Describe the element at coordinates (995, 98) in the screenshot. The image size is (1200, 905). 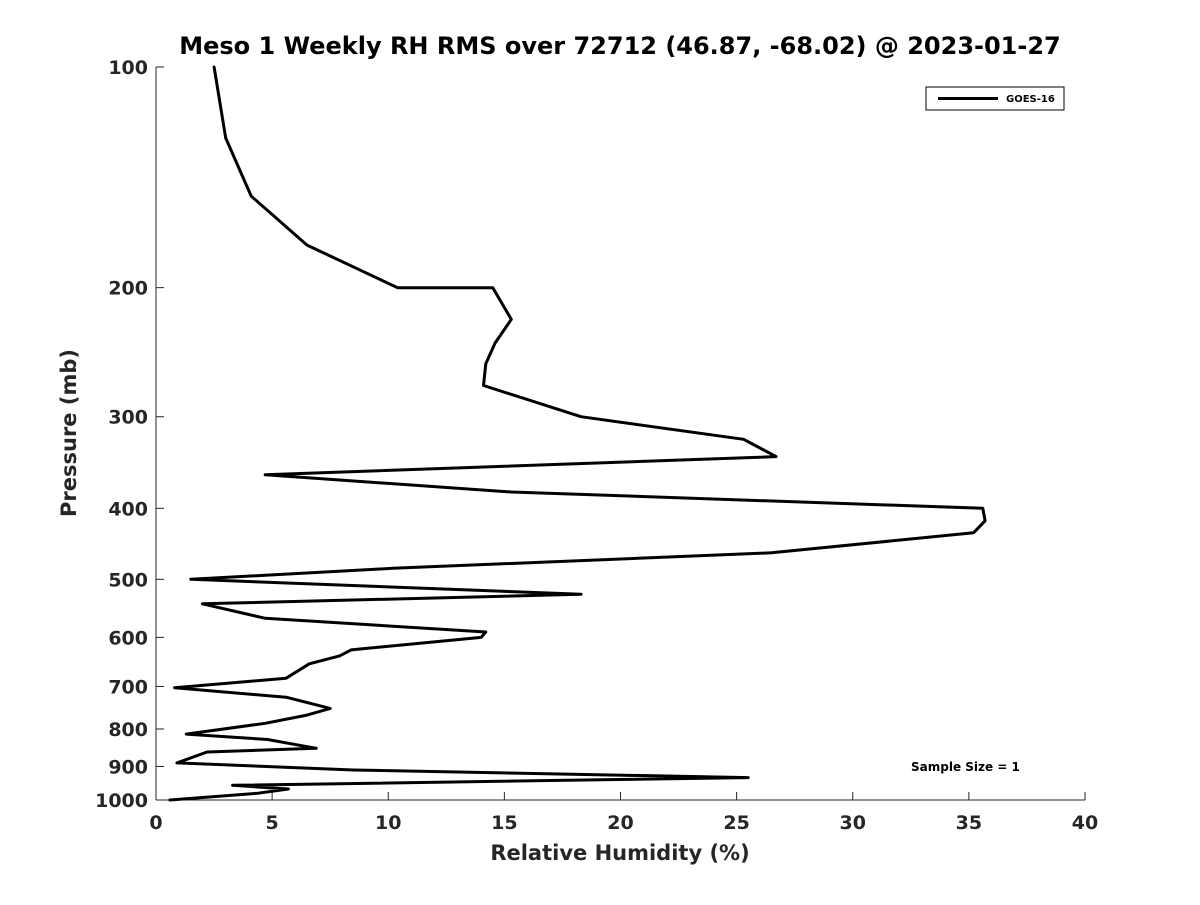
I see `legend: GOES-16` at that location.